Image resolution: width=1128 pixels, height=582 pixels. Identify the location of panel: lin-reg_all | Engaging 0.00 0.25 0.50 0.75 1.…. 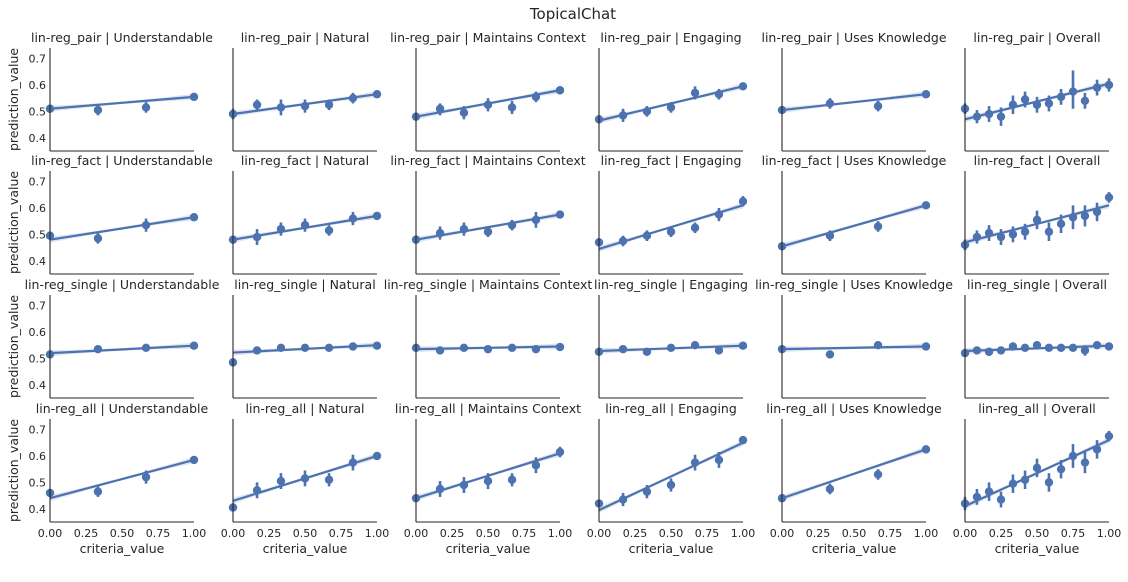
(671, 478).